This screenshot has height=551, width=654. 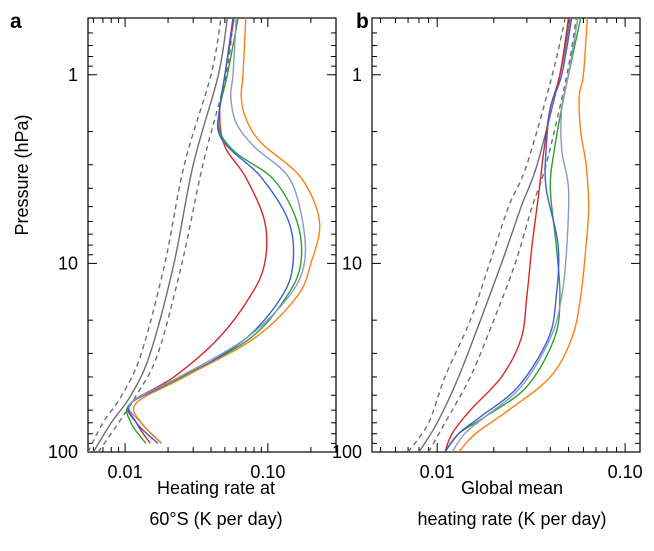 What do you see at coordinates (216, 488) in the screenshot?
I see `panel-a-xlabel-line-1: Heating rate at` at bounding box center [216, 488].